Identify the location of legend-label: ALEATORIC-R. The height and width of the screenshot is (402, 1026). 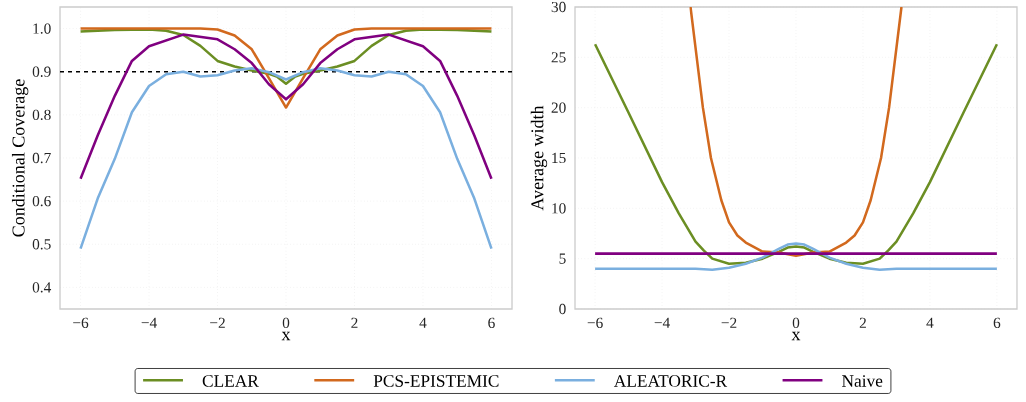
(670, 381).